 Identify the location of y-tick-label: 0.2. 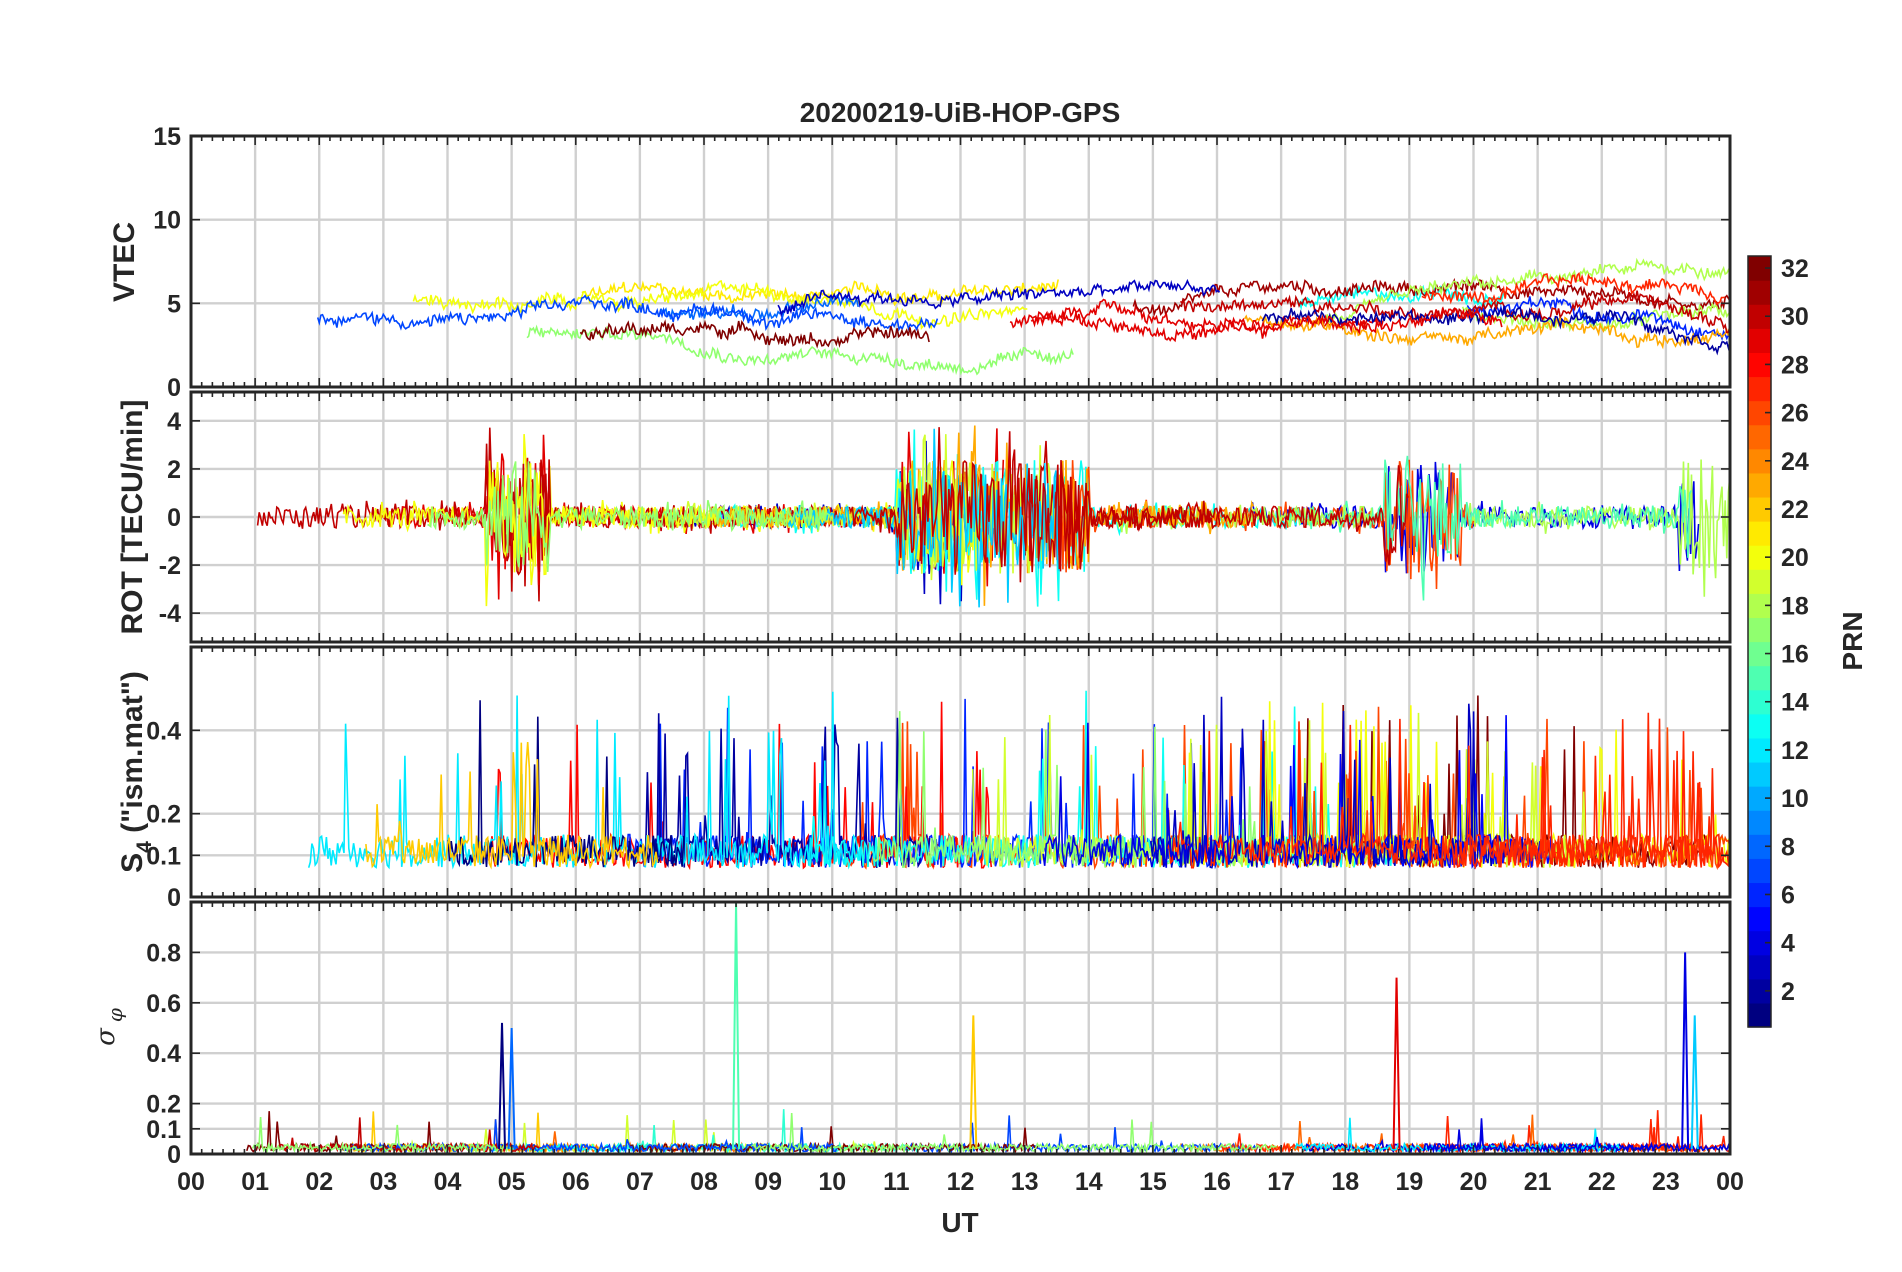
(163, 815).